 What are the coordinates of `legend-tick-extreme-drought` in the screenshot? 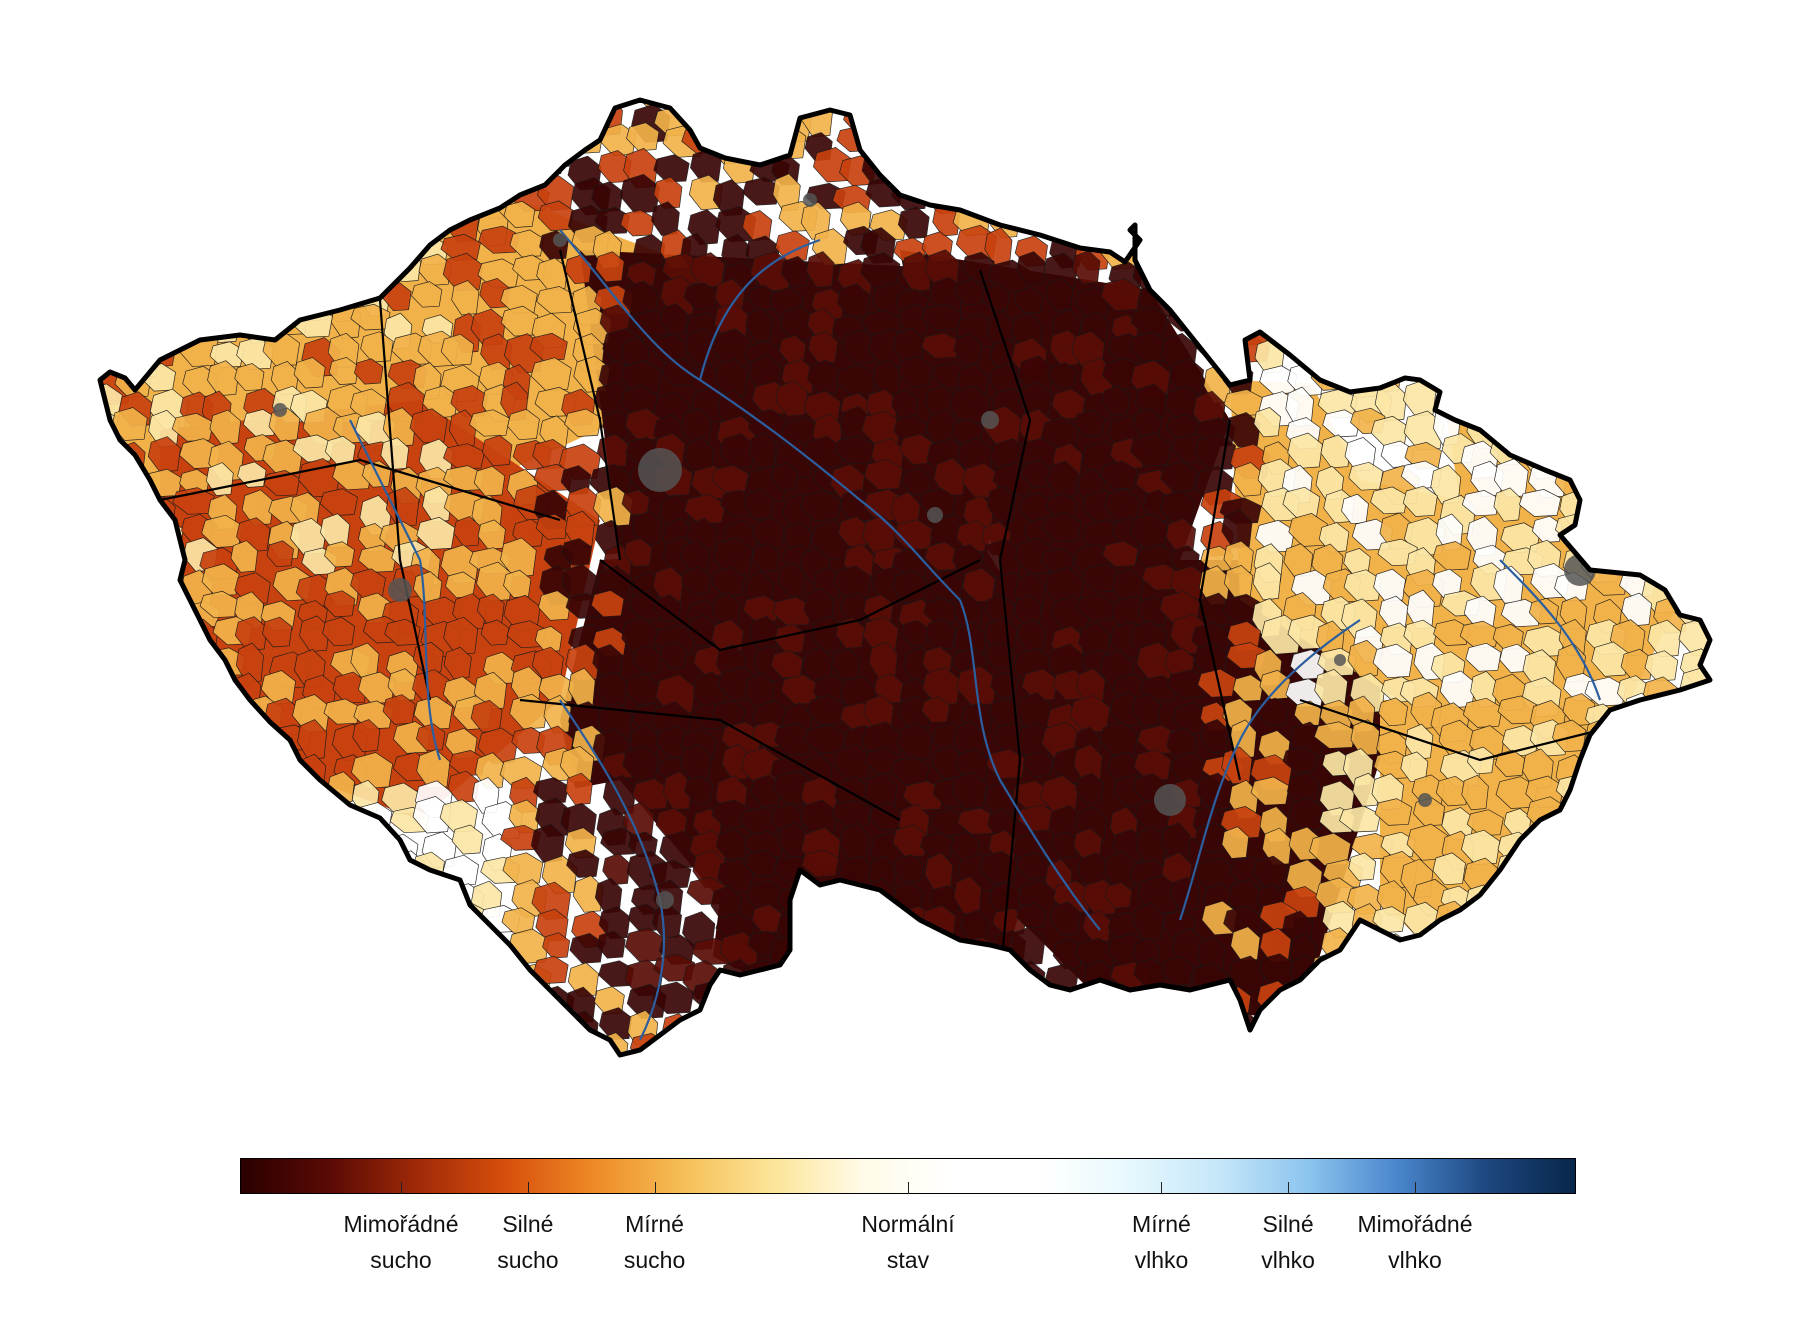 It's located at (401, 1188).